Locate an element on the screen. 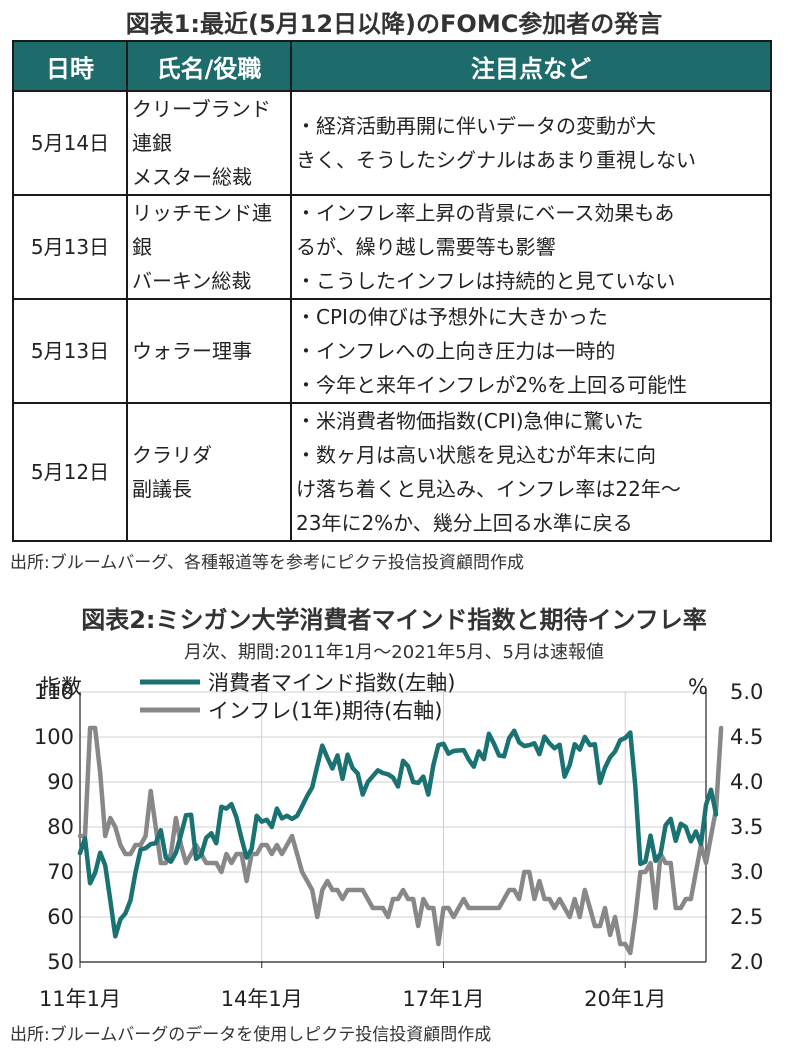 The image size is (788, 1049). point-line: ・数ヶ月は高い状態を見込むが年末に向 is located at coordinates (476, 455).